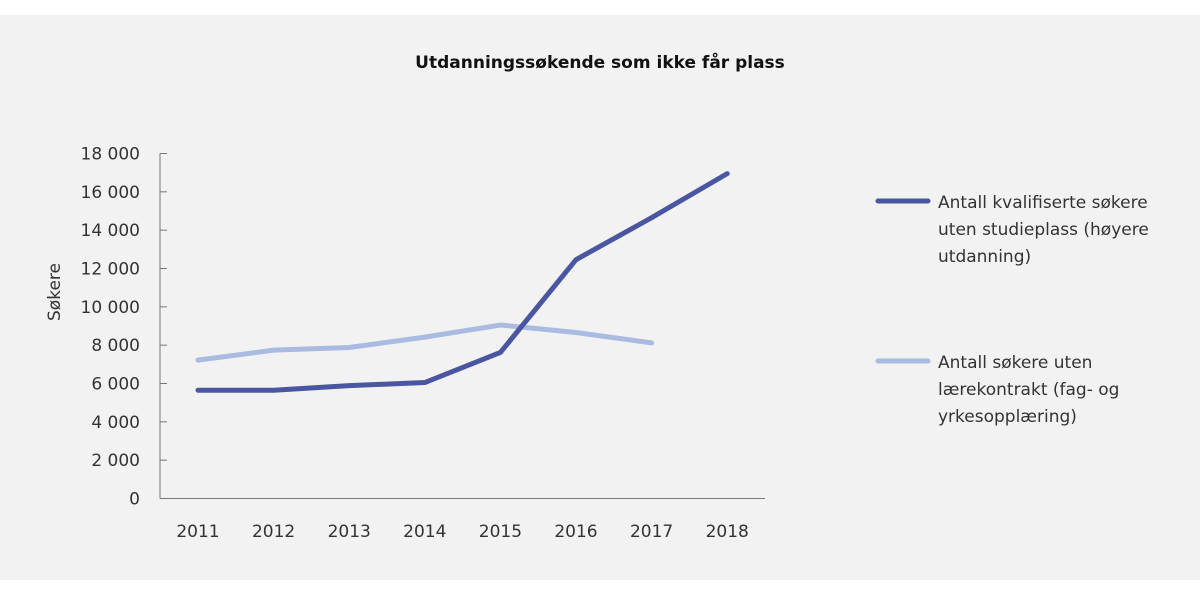 The image size is (1200, 595). Describe the element at coordinates (600, 62) in the screenshot. I see `chart-title: Utdanningssøkende som ikke får plass` at that location.